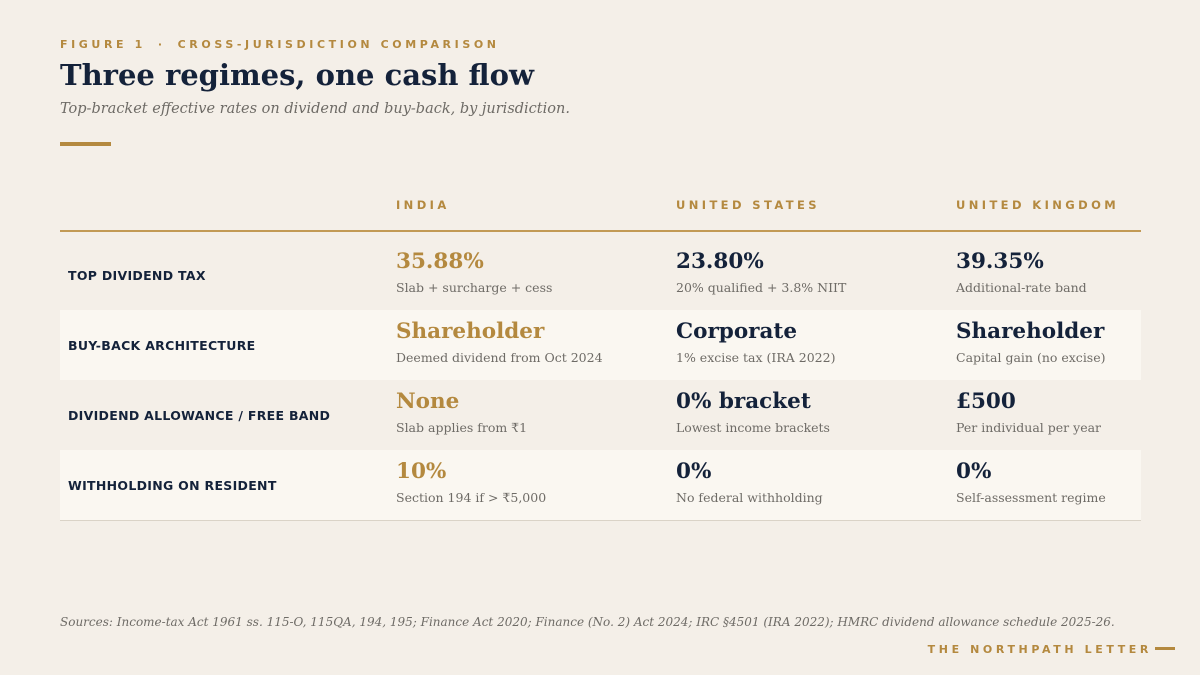 The height and width of the screenshot is (675, 1200). What do you see at coordinates (1039, 649) in the screenshot?
I see `publication-brand: THE NORTHPATH LETTER` at bounding box center [1039, 649].